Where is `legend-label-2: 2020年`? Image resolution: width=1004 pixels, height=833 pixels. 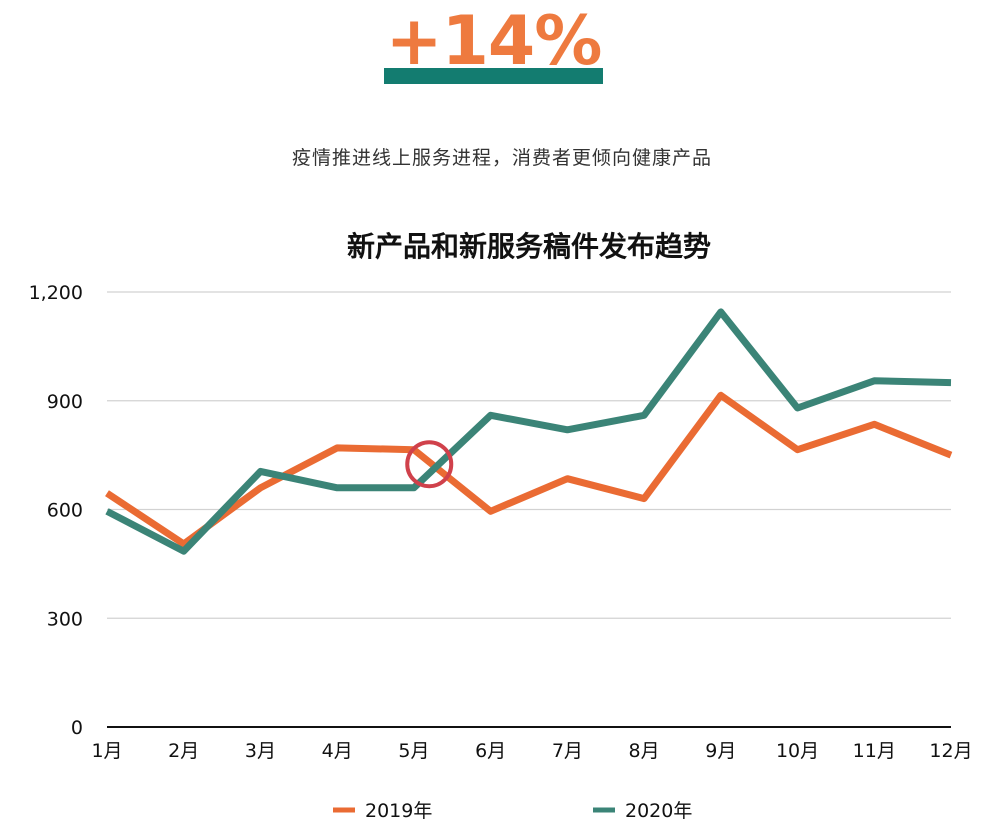 legend-label-2: 2020年 is located at coordinates (658, 811).